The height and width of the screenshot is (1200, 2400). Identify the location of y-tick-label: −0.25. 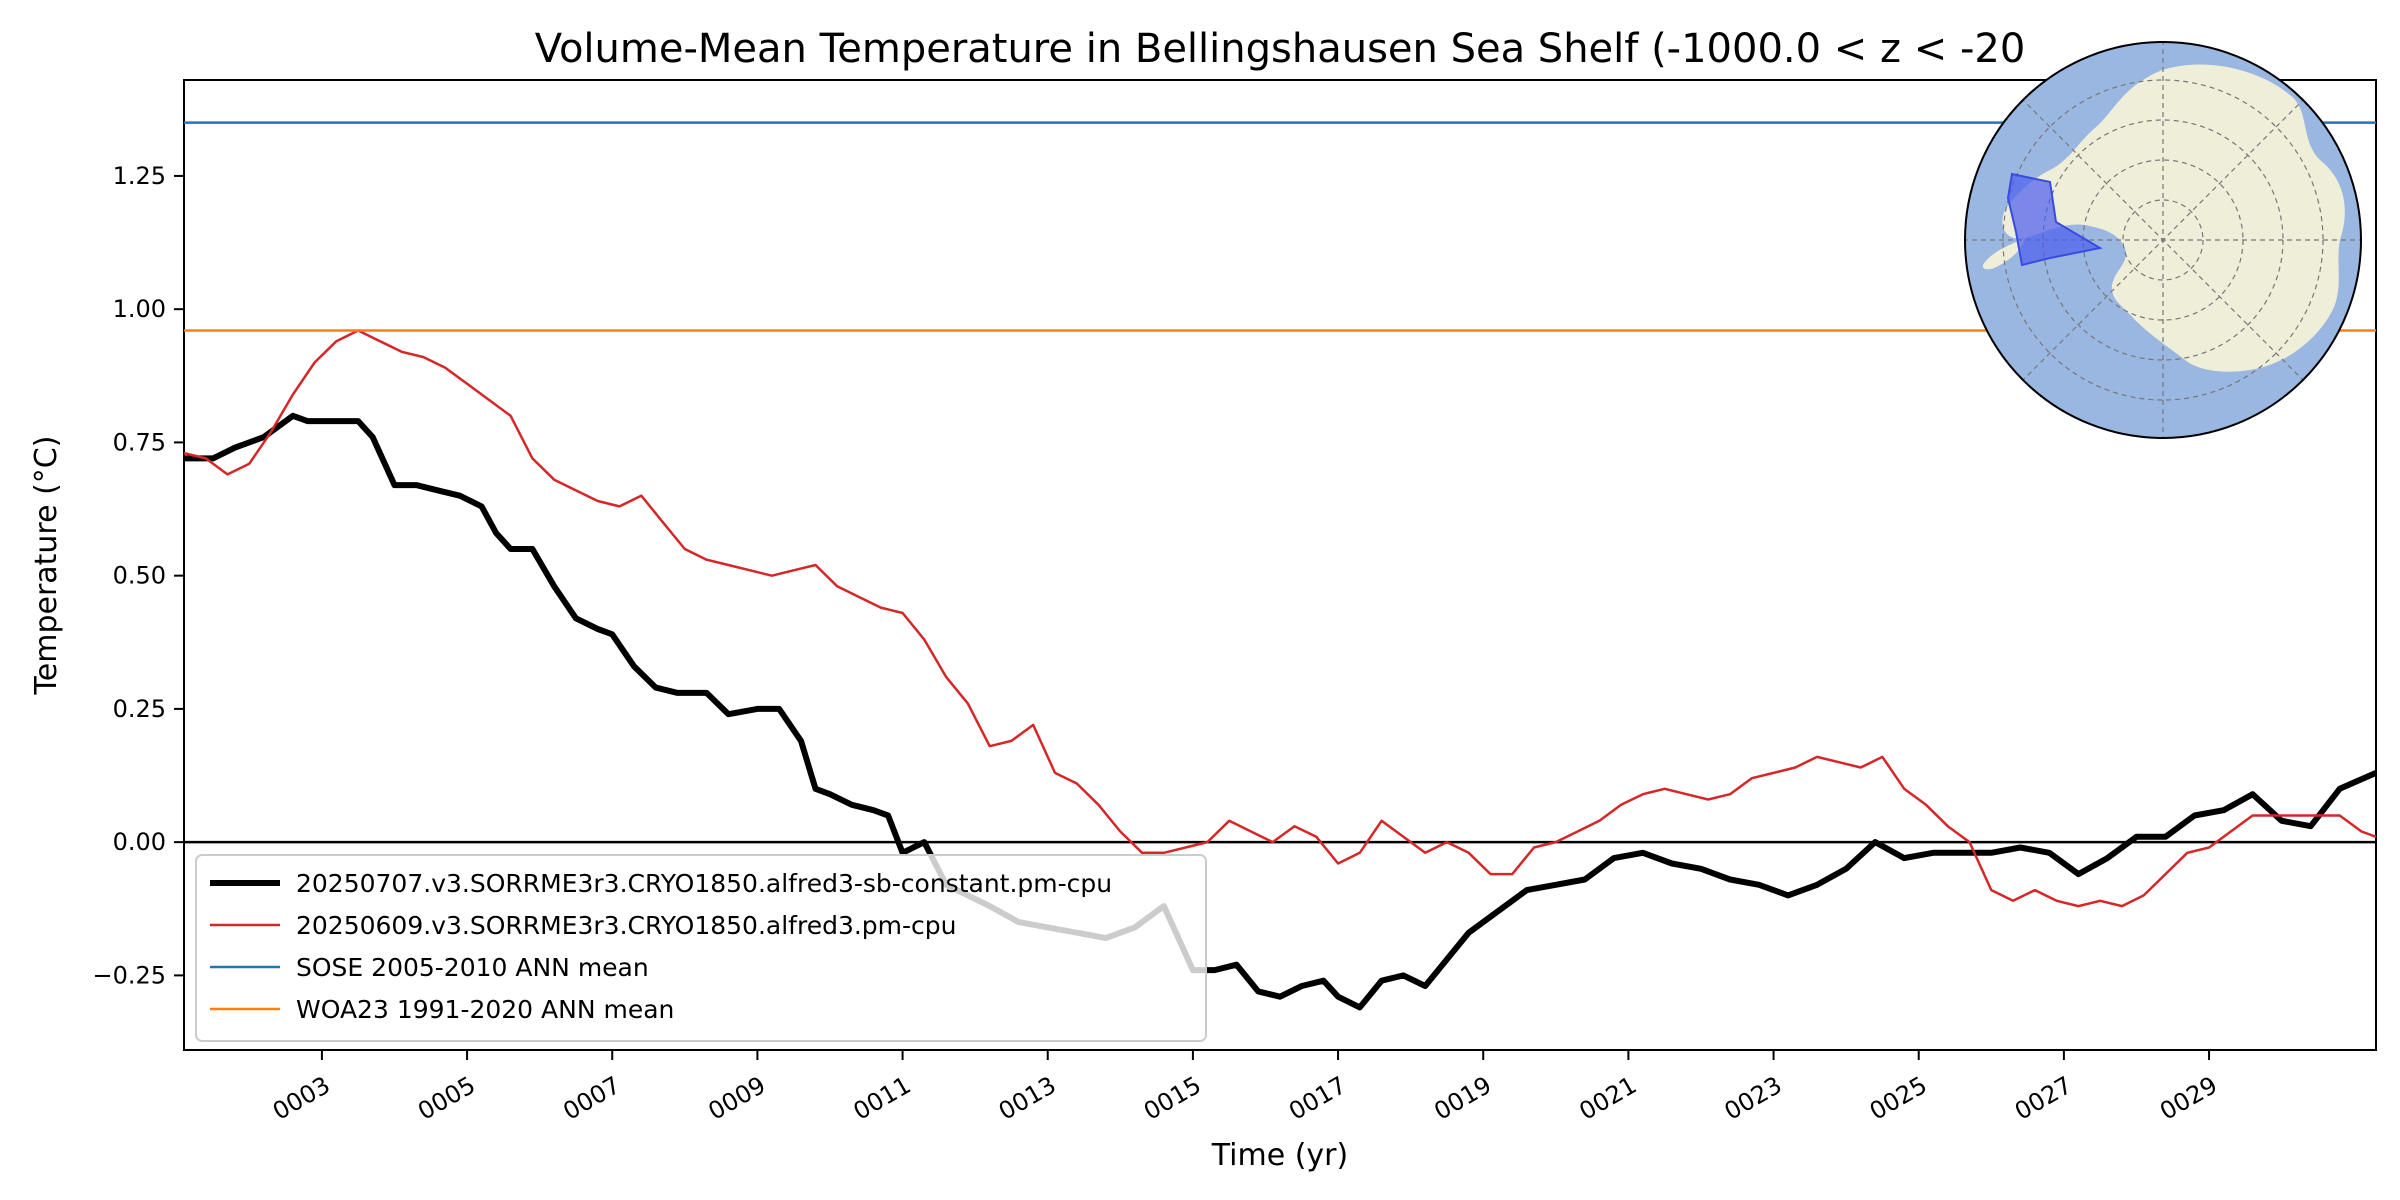
(129, 975).